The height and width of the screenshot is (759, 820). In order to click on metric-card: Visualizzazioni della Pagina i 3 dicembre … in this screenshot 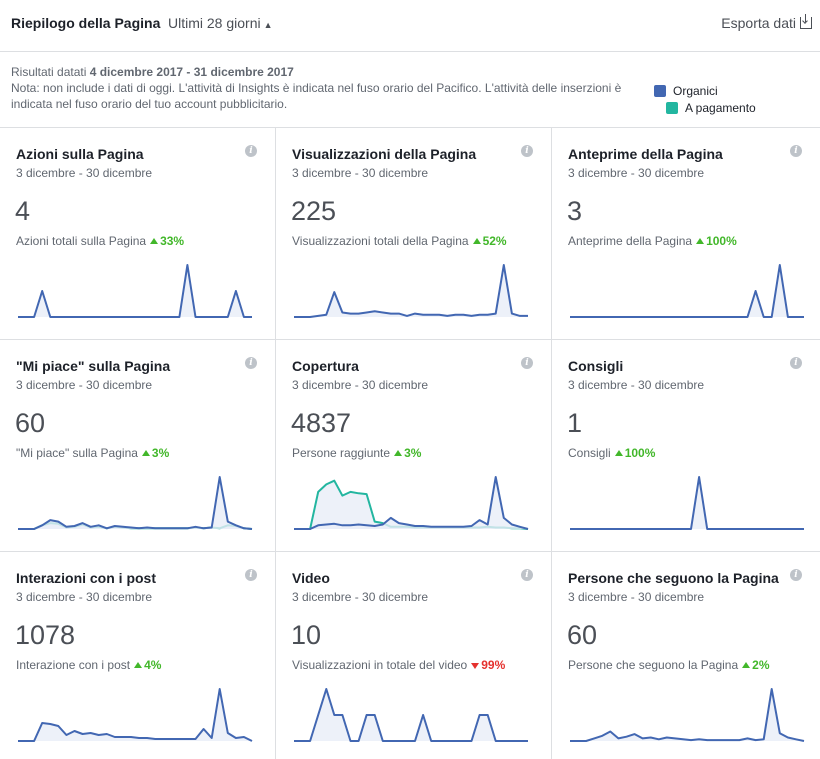, I will do `click(414, 234)`.